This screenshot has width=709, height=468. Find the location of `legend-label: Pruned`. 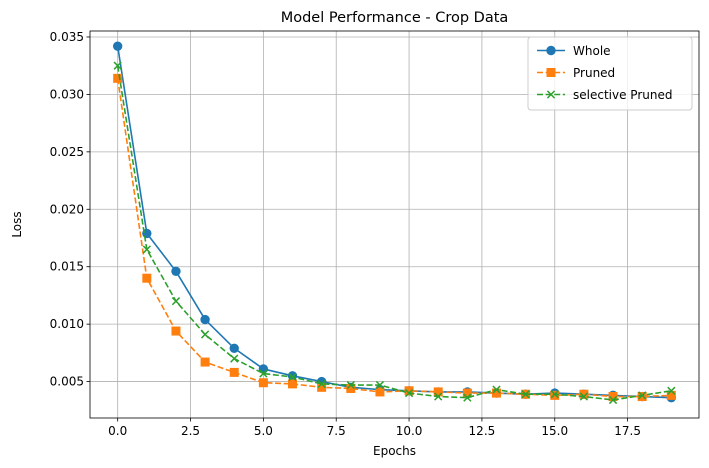

legend-label: Pruned is located at coordinates (594, 73).